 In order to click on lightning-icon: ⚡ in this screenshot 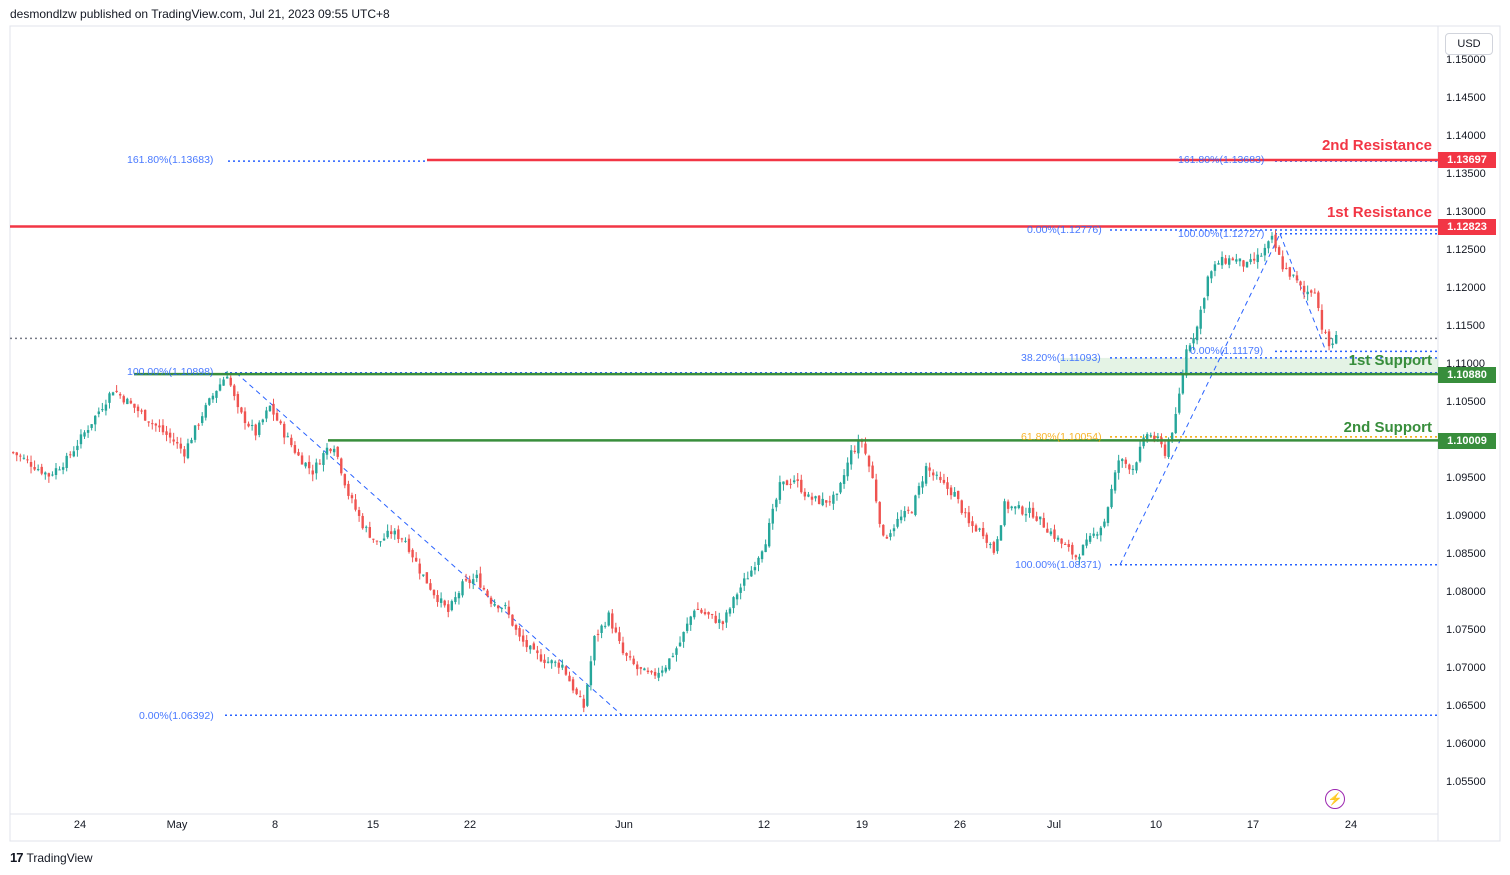, I will do `click(1335, 799)`.